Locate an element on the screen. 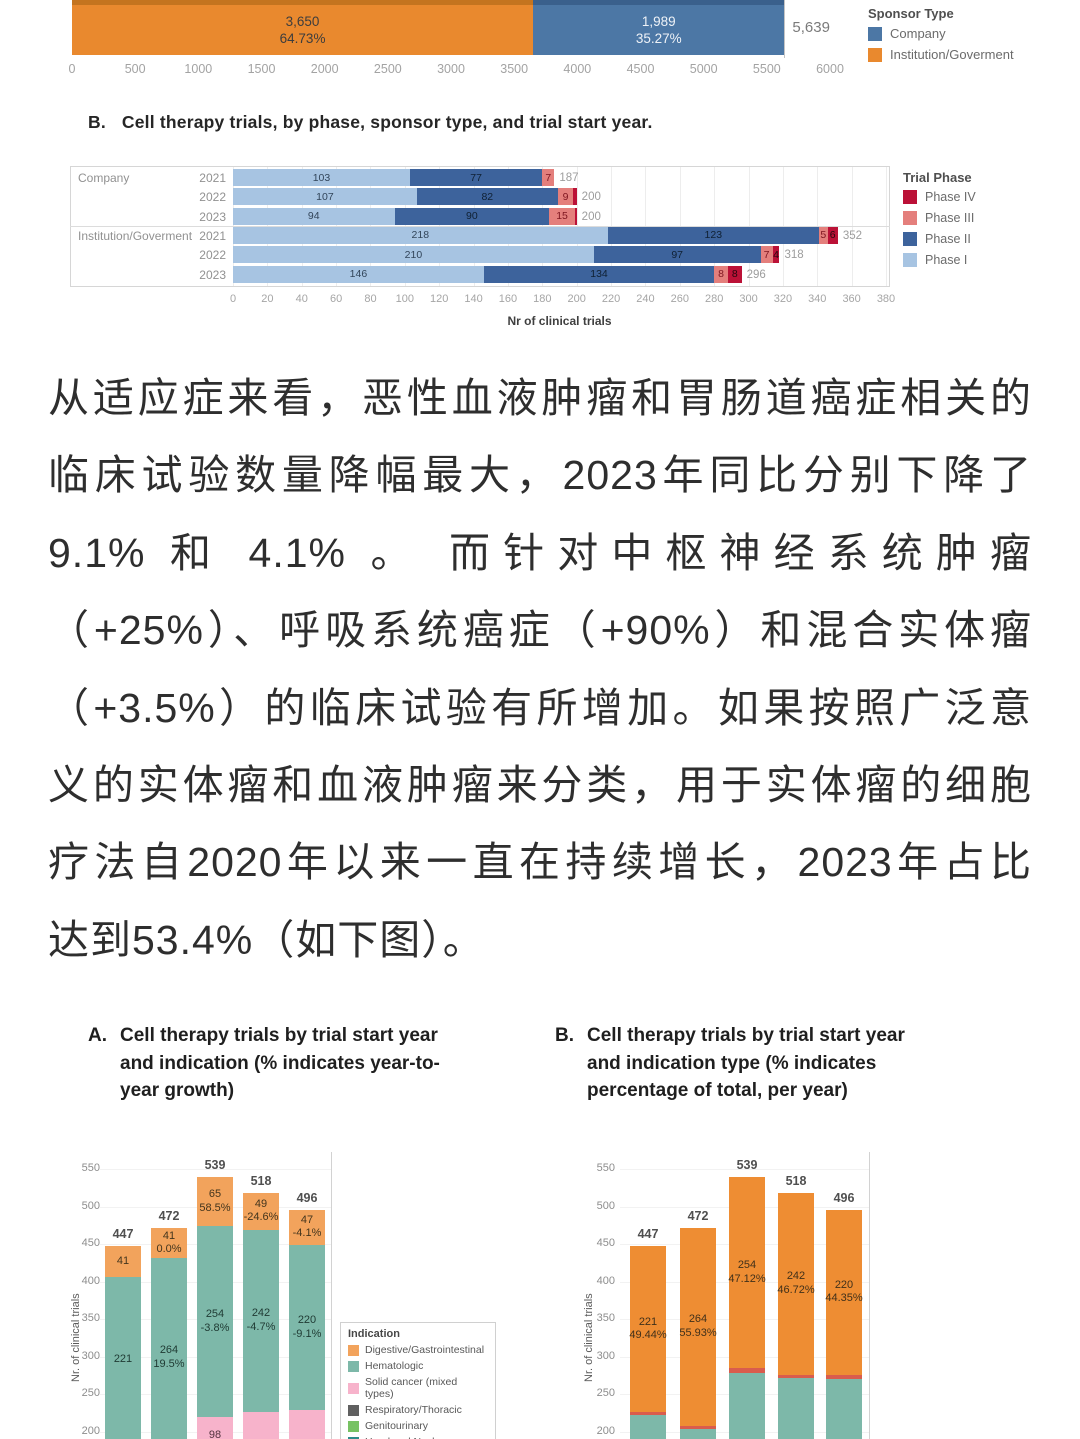  x-tick-label: 500 is located at coordinates (135, 69).